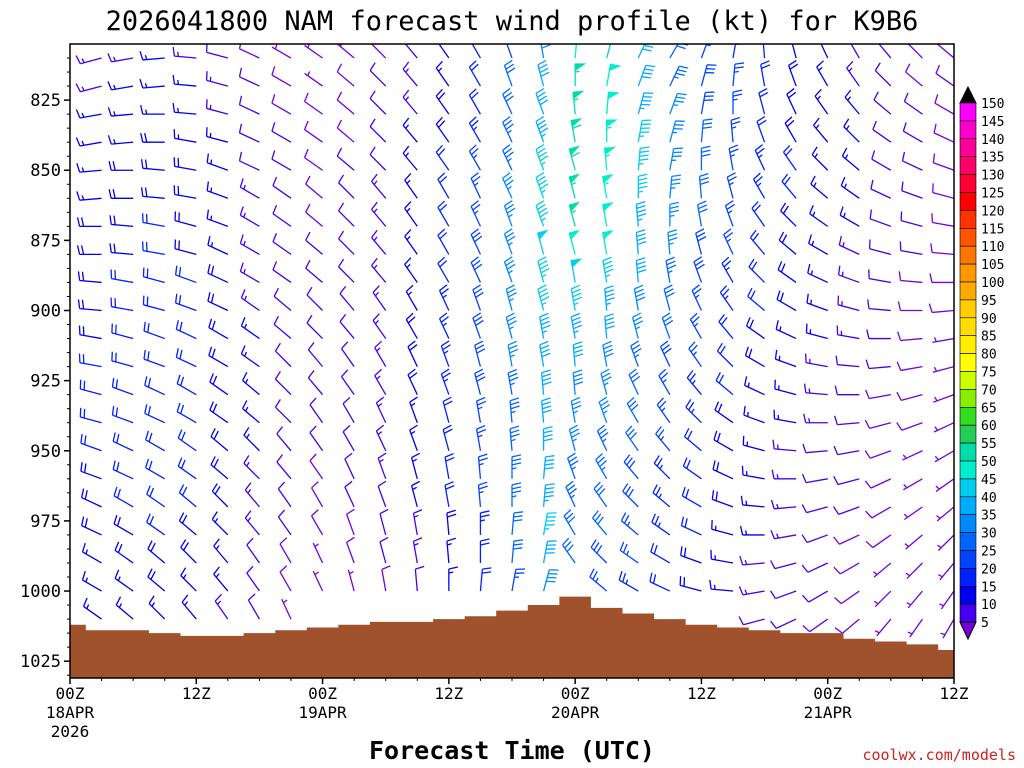 This screenshot has width=1024, height=768. What do you see at coordinates (968, 94) in the screenshot?
I see `colorbar-top-arrow` at bounding box center [968, 94].